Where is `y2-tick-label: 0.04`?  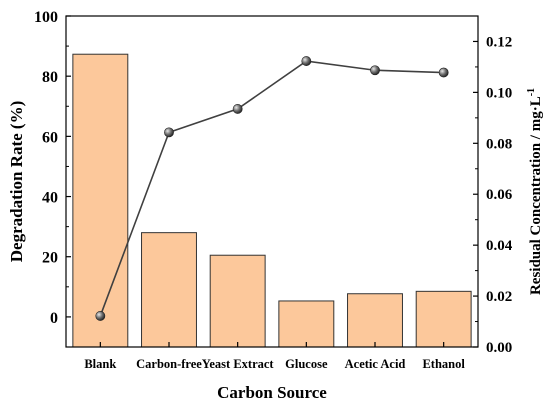
y2-tick-label: 0.04 is located at coordinates (499, 246).